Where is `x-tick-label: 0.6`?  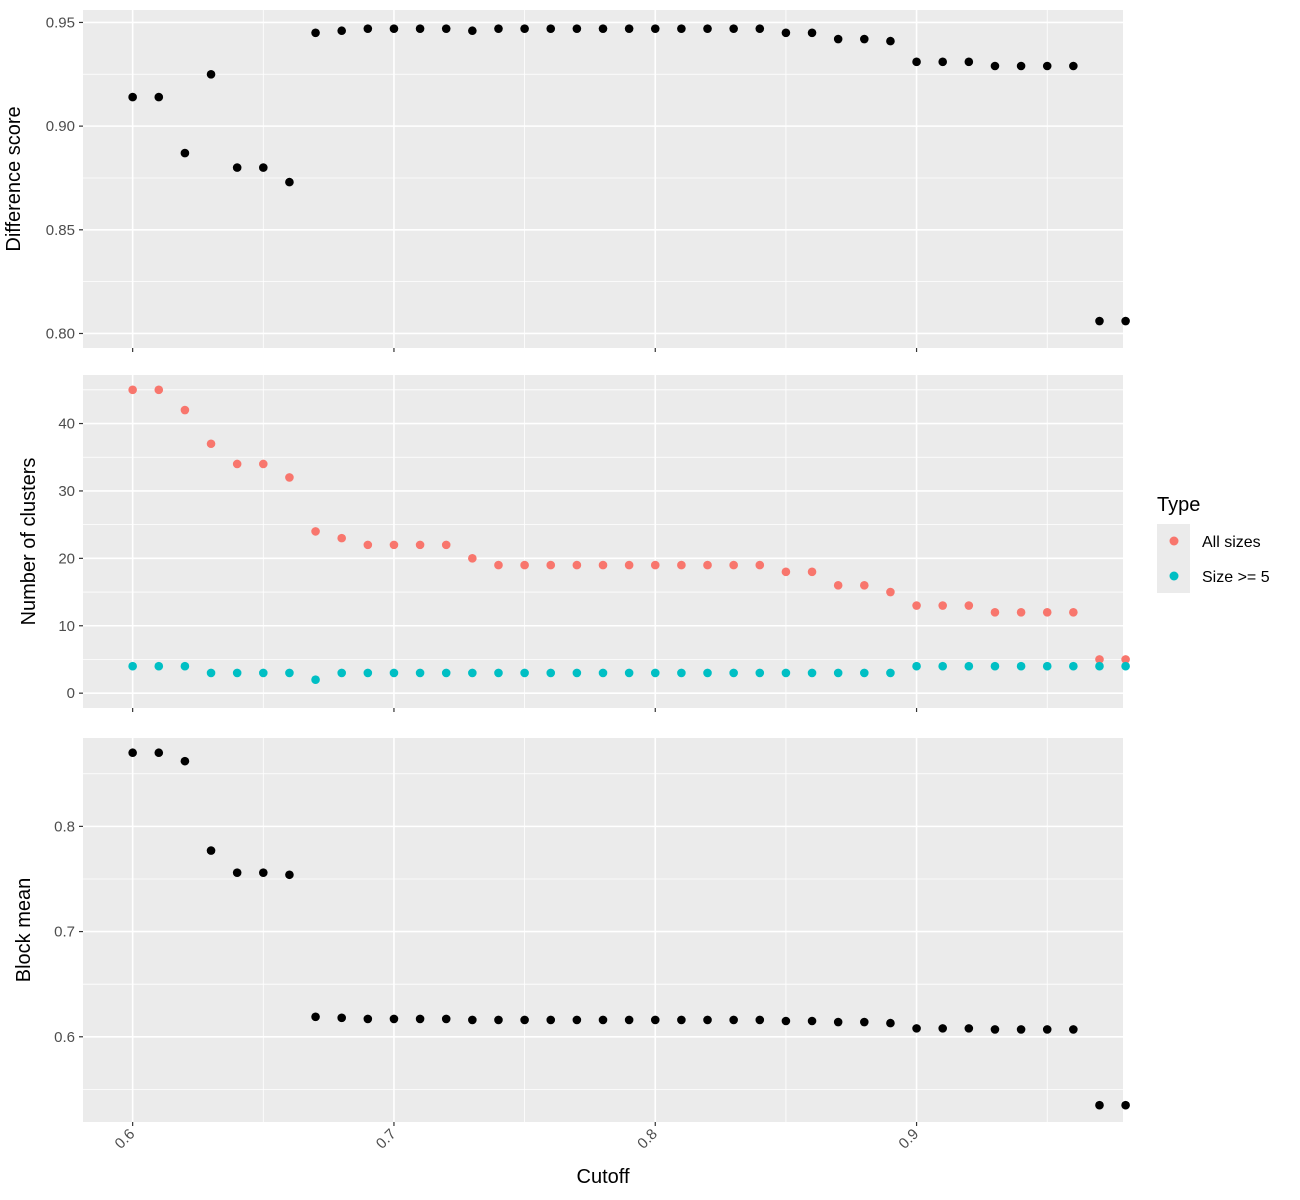 x-tick-label: 0.6 is located at coordinates (125, 1139).